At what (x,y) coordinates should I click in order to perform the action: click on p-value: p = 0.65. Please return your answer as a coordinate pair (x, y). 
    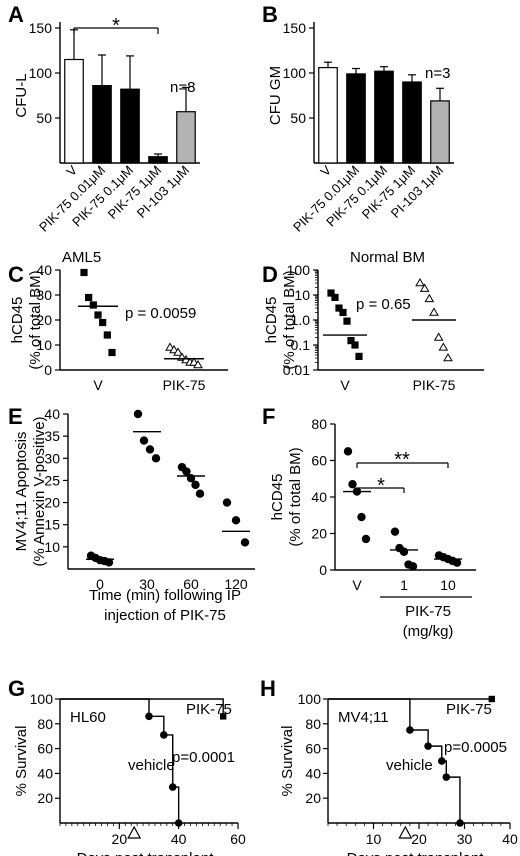
    Looking at the image, I should click on (383, 304).